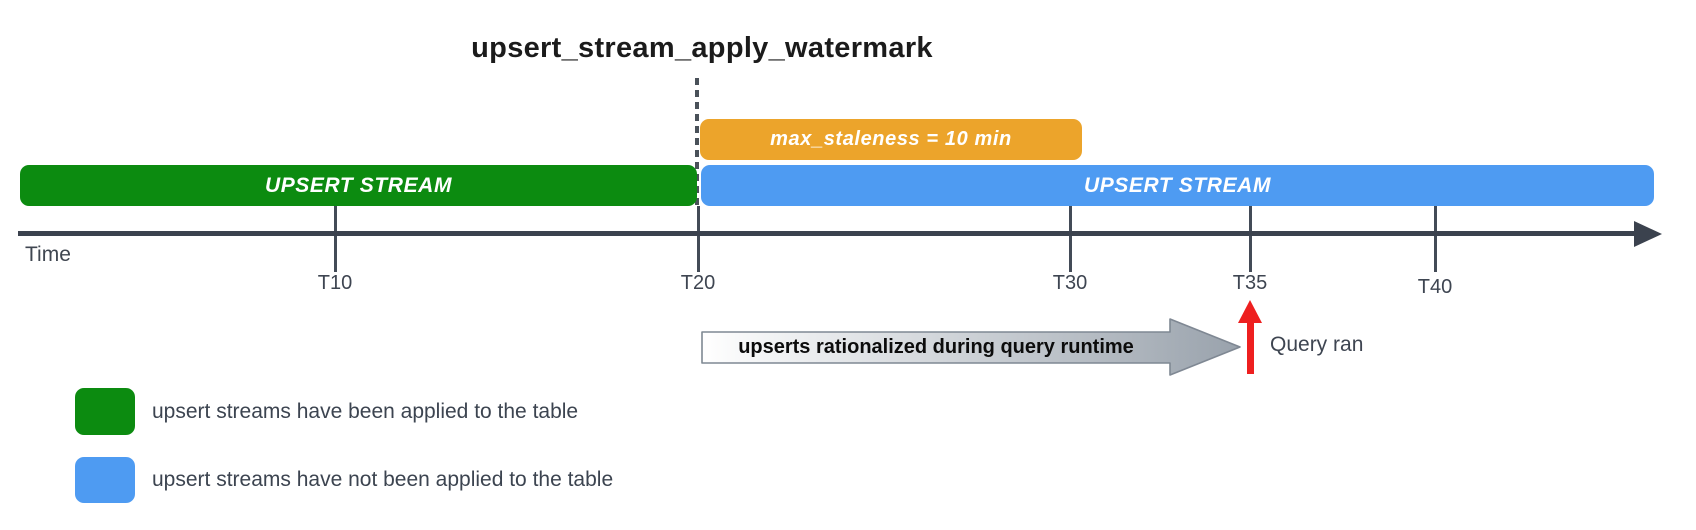 Image resolution: width=1696 pixels, height=530 pixels. Describe the element at coordinates (1435, 239) in the screenshot. I see `tick-t40` at that location.